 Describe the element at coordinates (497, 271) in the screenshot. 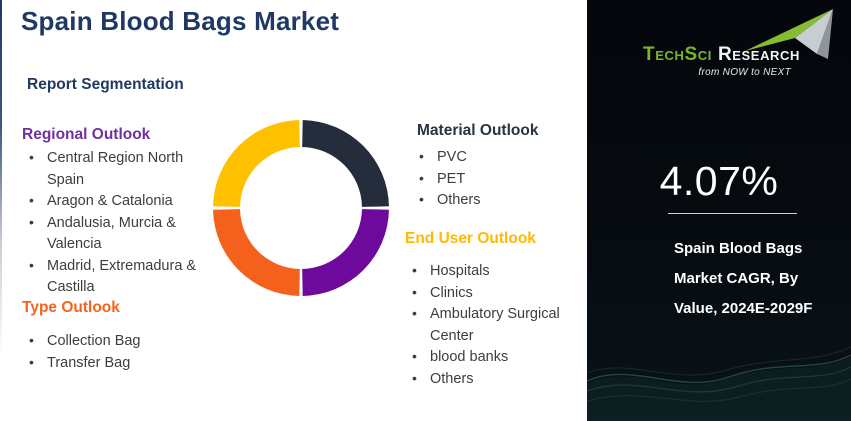

I see `list-item: Hospitals` at that location.